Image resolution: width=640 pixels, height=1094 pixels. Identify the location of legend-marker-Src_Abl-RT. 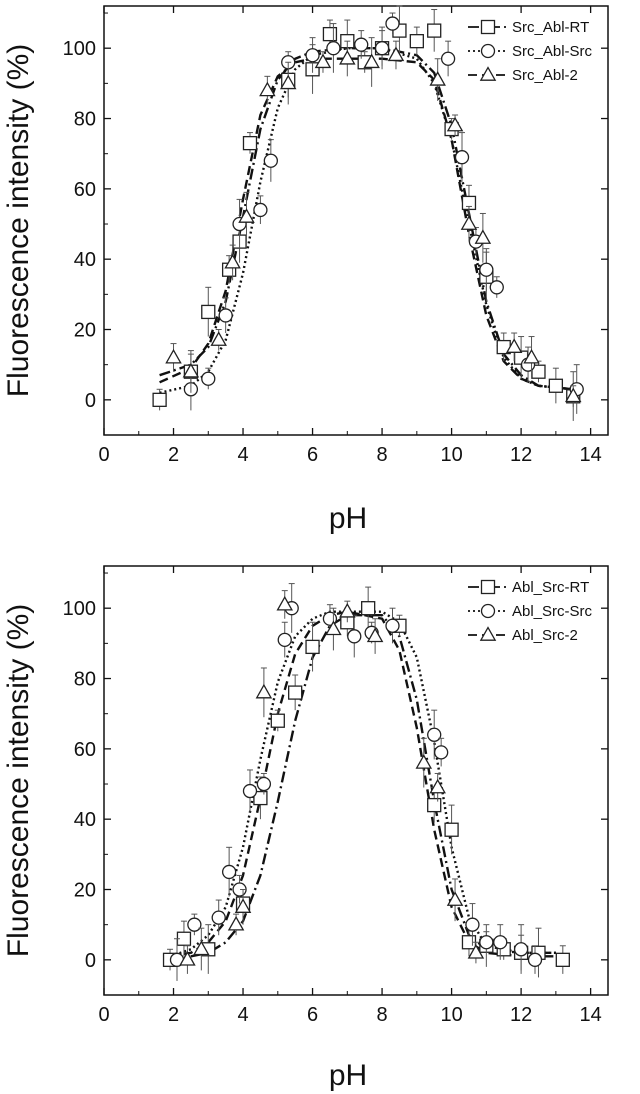
(488, 27).